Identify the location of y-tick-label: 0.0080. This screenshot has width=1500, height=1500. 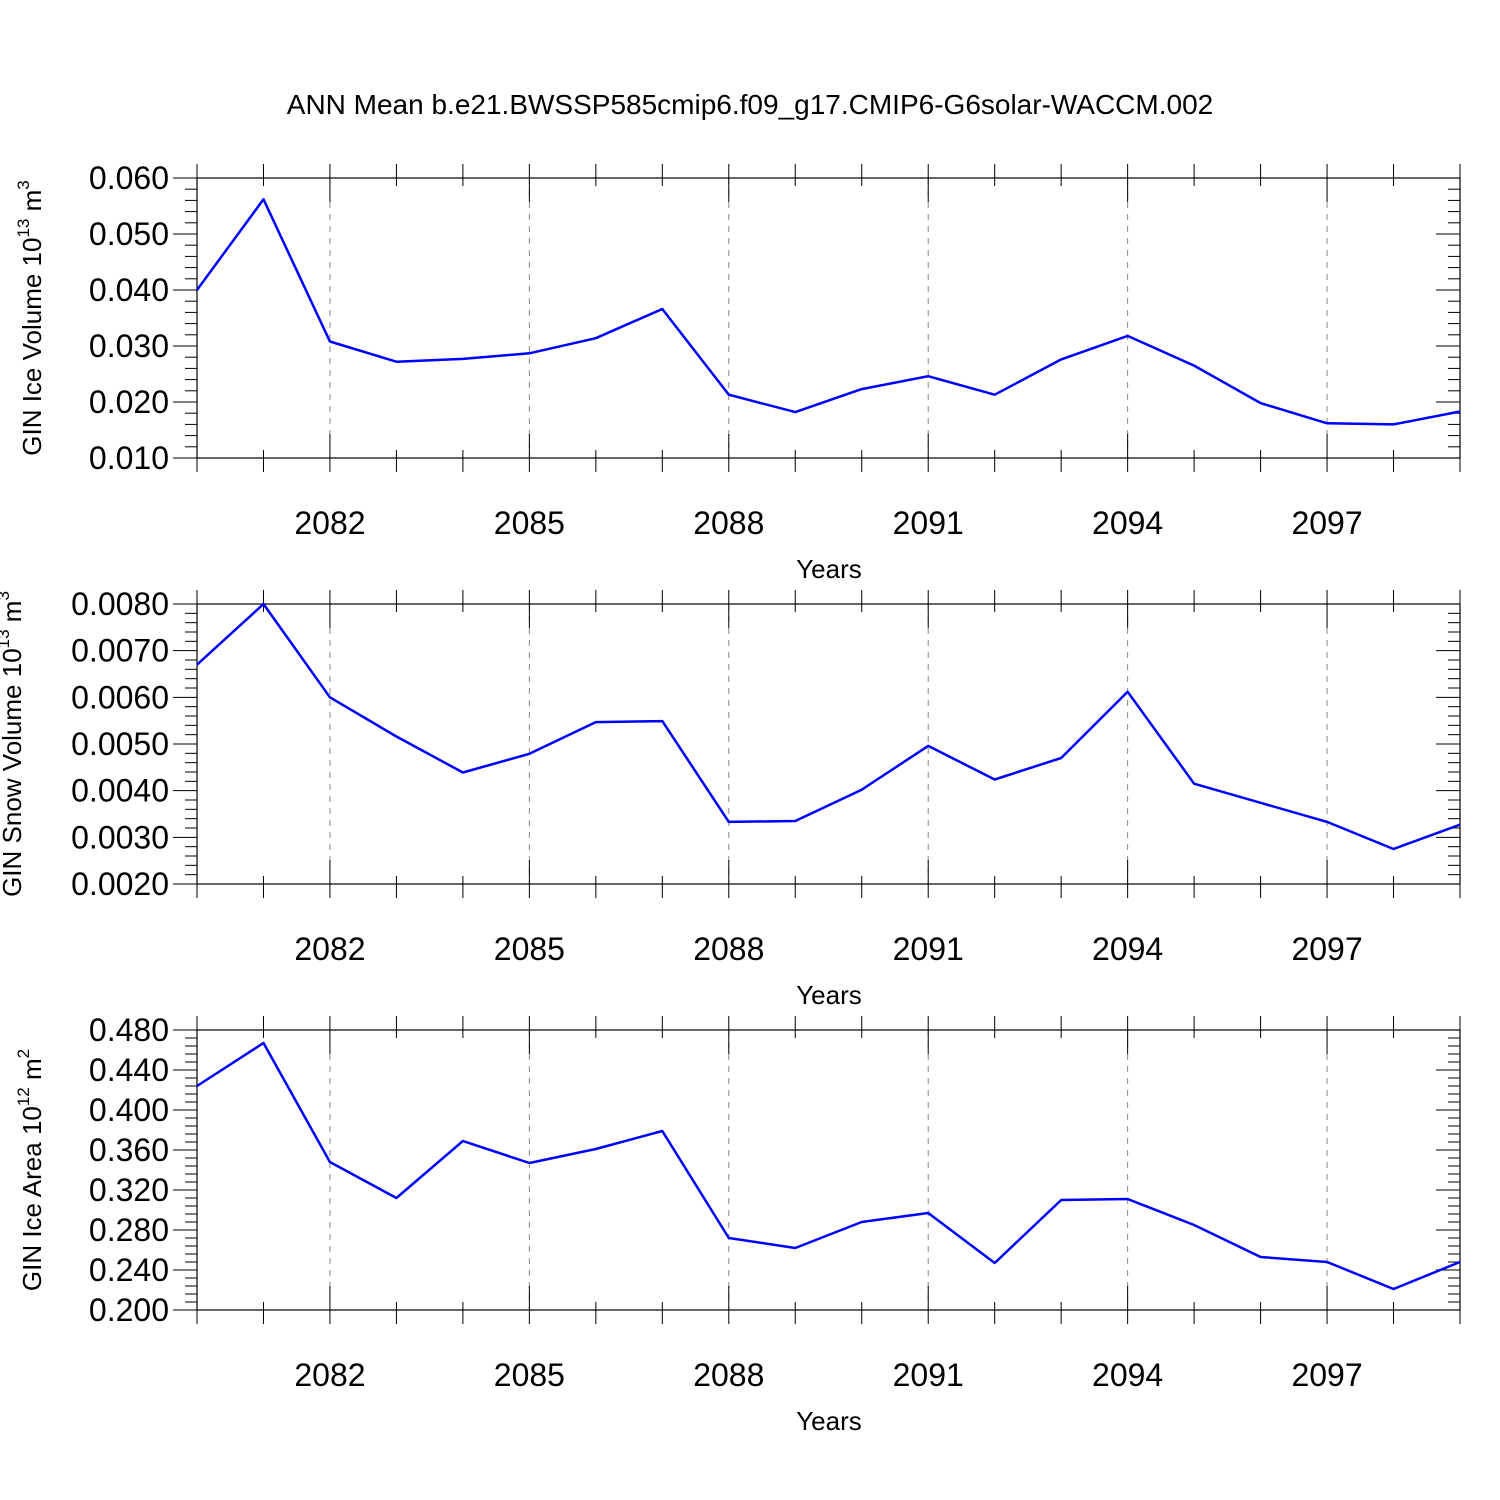
(120, 604).